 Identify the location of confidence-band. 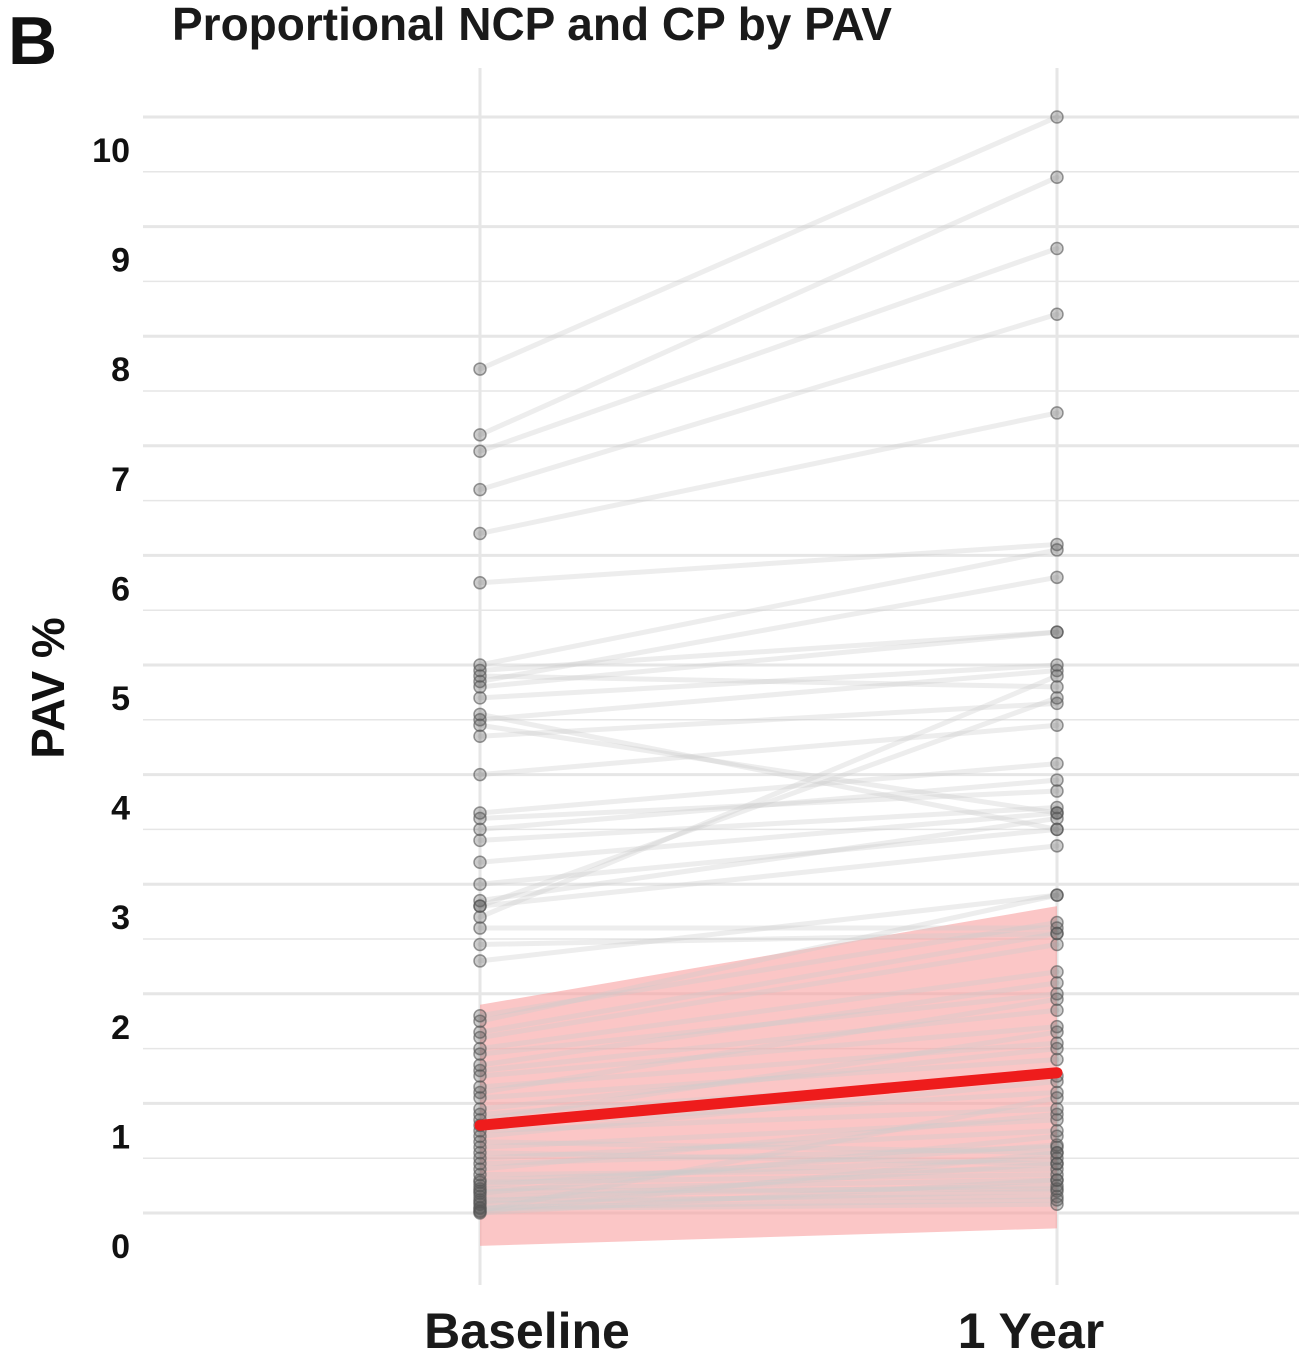
(768, 1076).